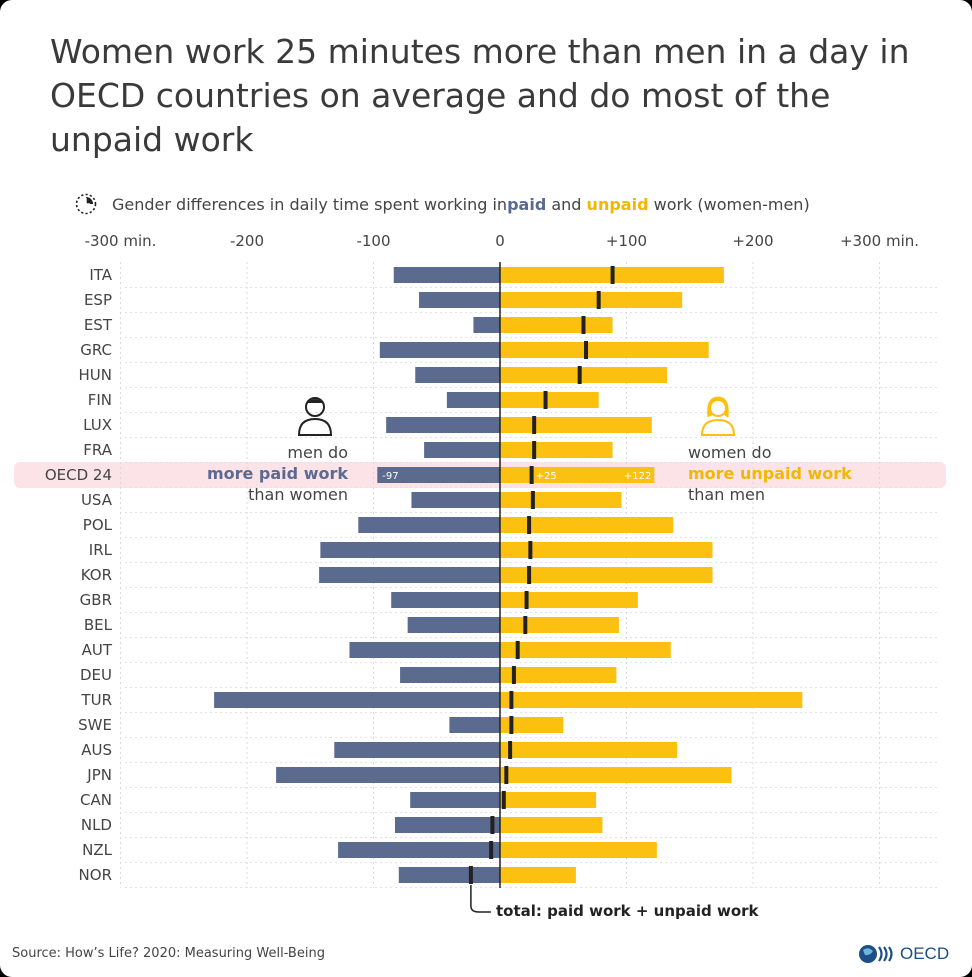 Image resolution: width=972 pixels, height=977 pixels. Describe the element at coordinates (98, 625) in the screenshot. I see `category-label: BEL` at that location.